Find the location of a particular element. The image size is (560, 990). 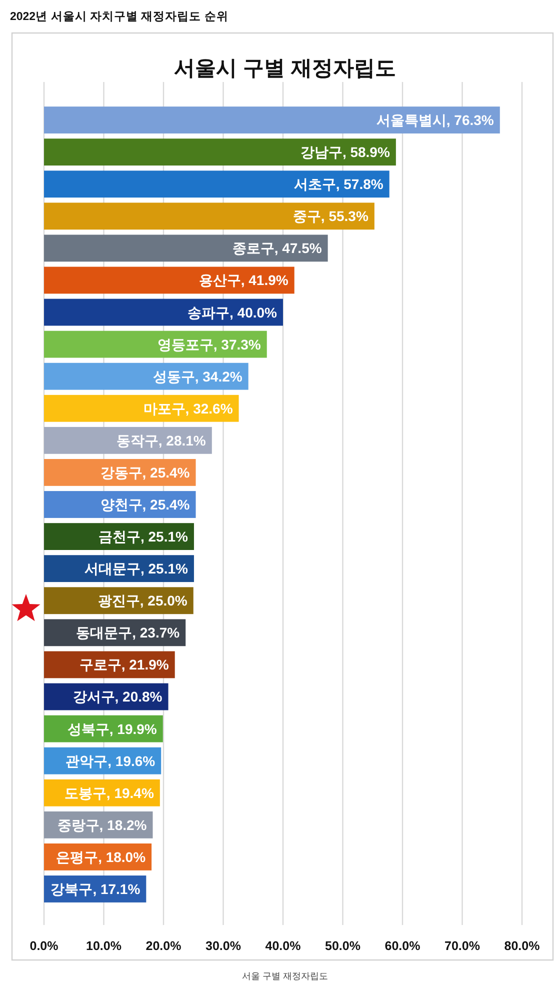

heading: 2022년 서울시 자치구별 재정자립도 순위 is located at coordinates (119, 17).